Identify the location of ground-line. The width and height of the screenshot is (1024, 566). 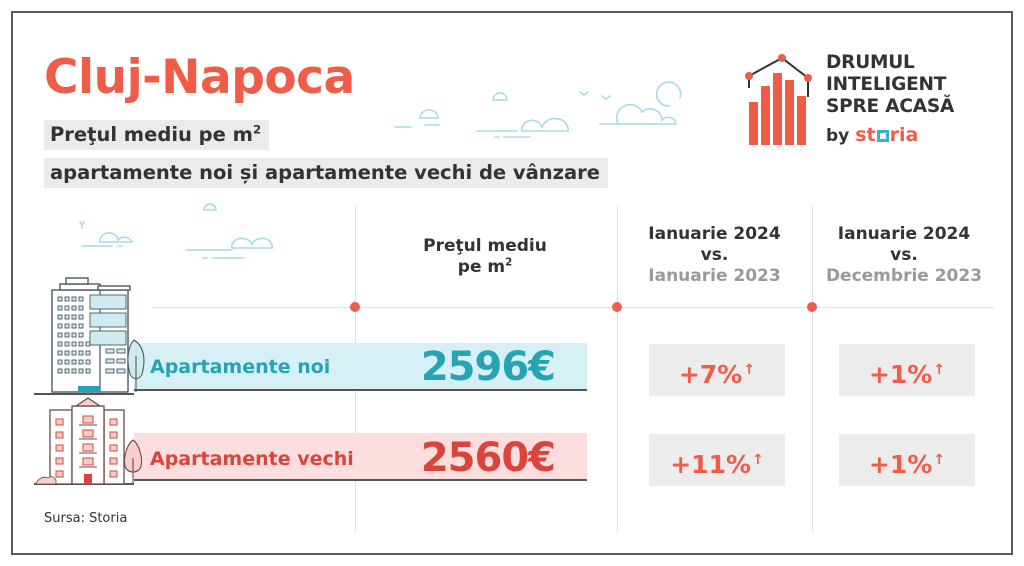
(84, 394).